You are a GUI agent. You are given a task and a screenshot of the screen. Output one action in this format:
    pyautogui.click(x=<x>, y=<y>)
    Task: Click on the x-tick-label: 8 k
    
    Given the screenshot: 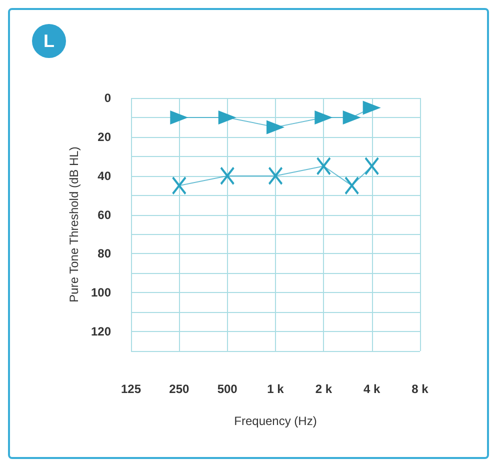 What is the action you would take?
    pyautogui.click(x=420, y=389)
    